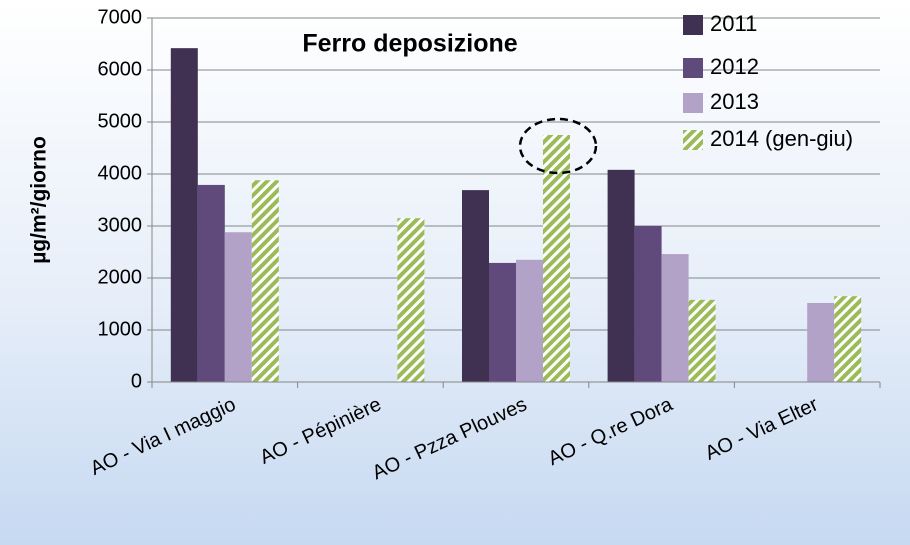 The height and width of the screenshot is (545, 910). I want to click on legend-label: 2014 (gen-giu), so click(781, 138).